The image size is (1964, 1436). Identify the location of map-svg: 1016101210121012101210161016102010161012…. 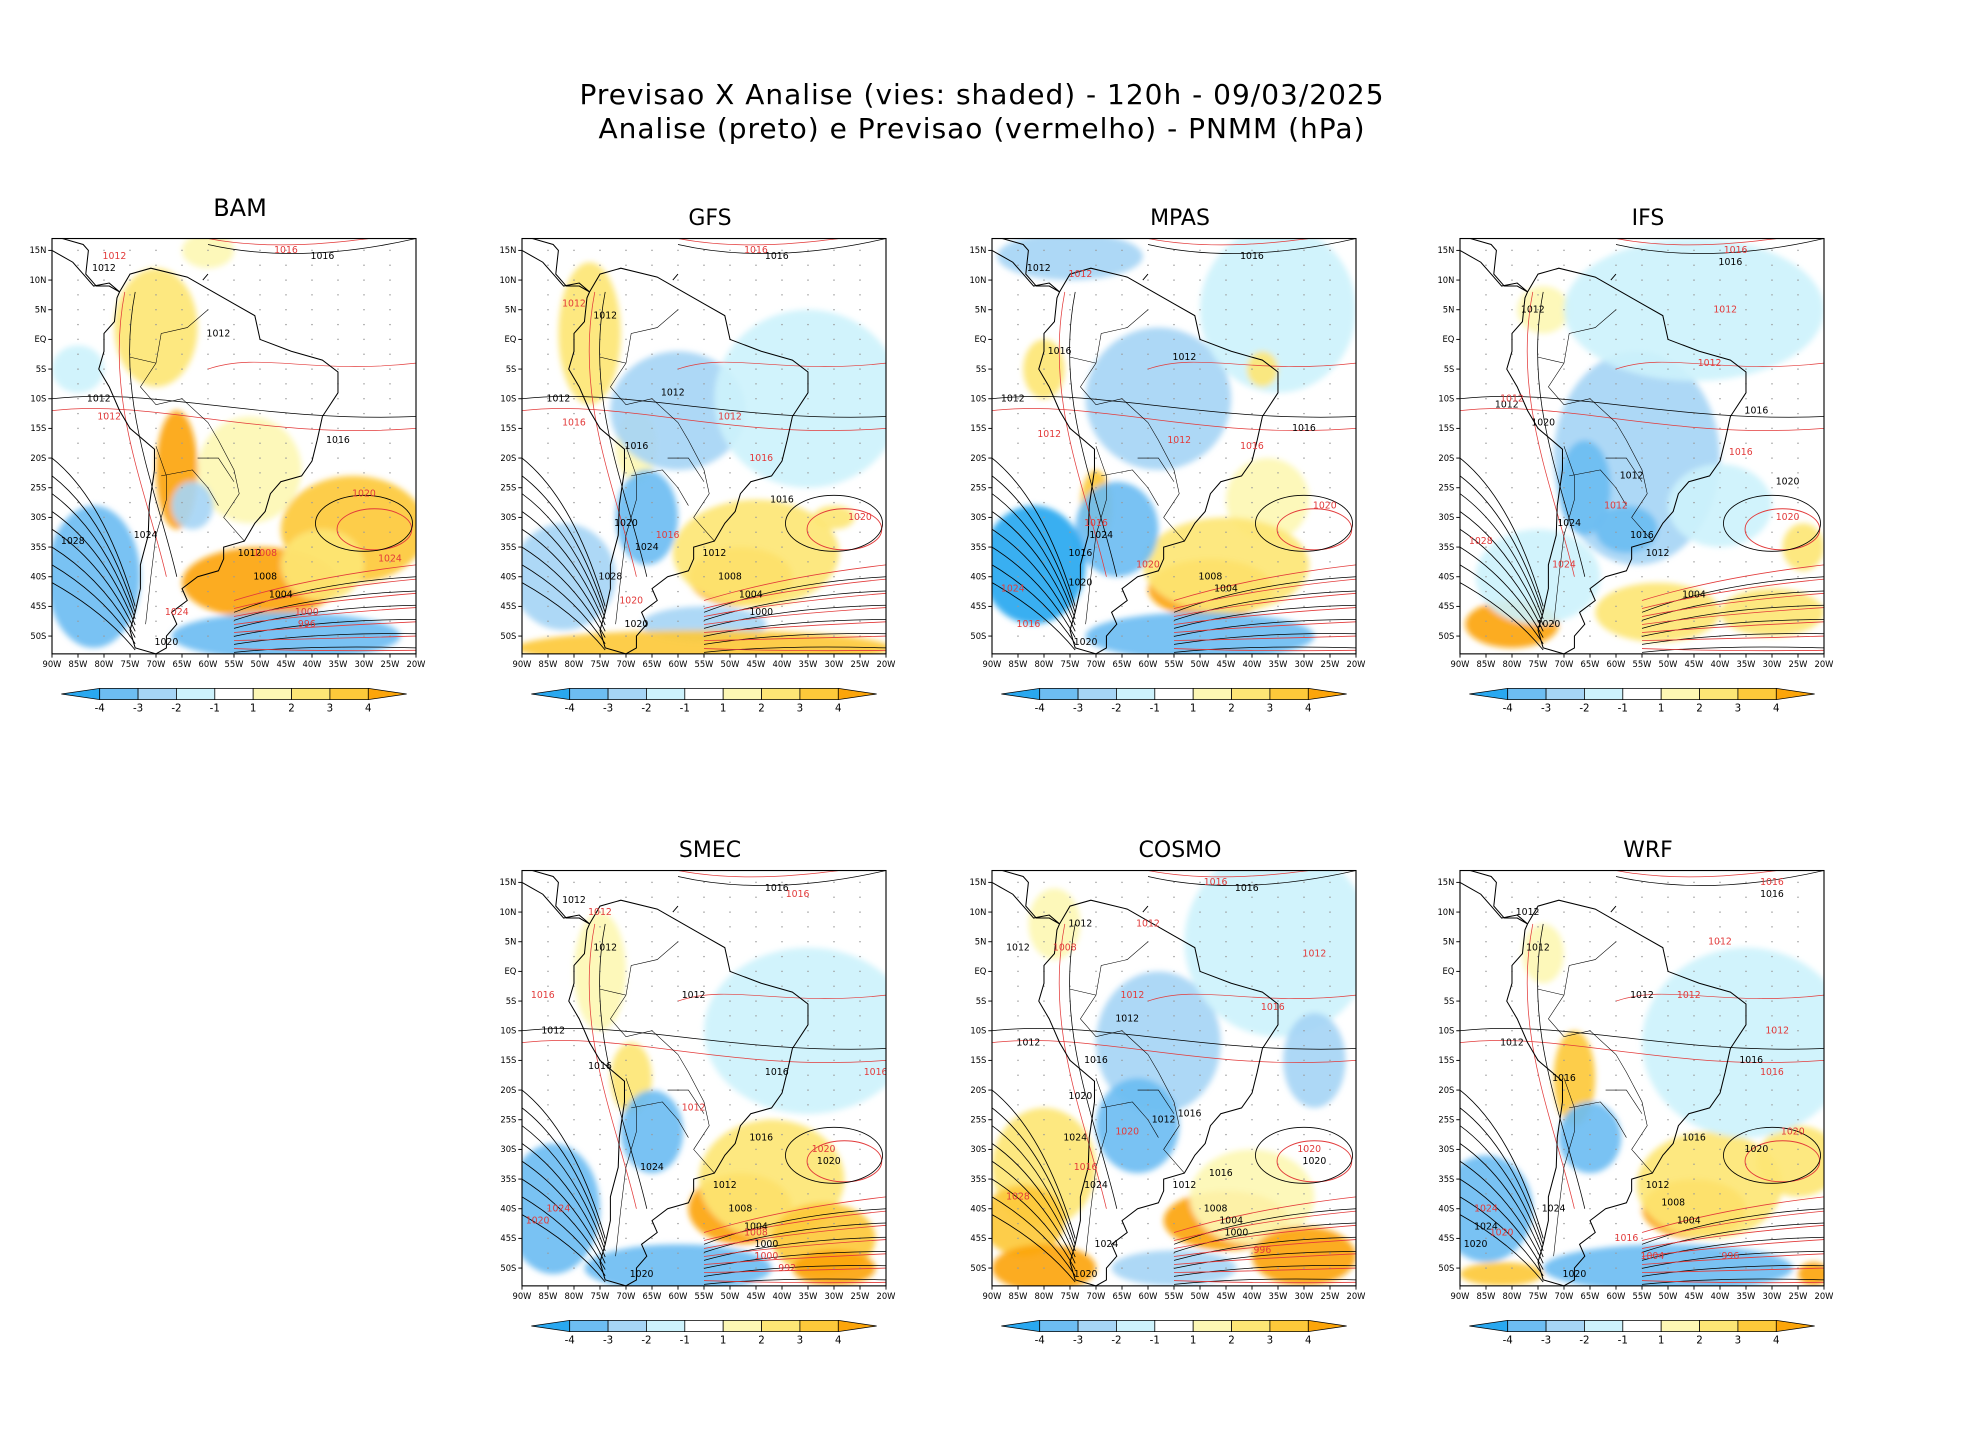
(1635, 1108).